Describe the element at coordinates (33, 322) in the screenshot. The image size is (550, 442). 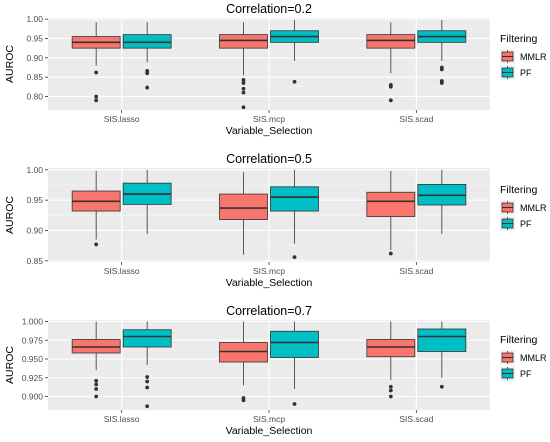
I see `y-tick-label: 1.000` at that location.